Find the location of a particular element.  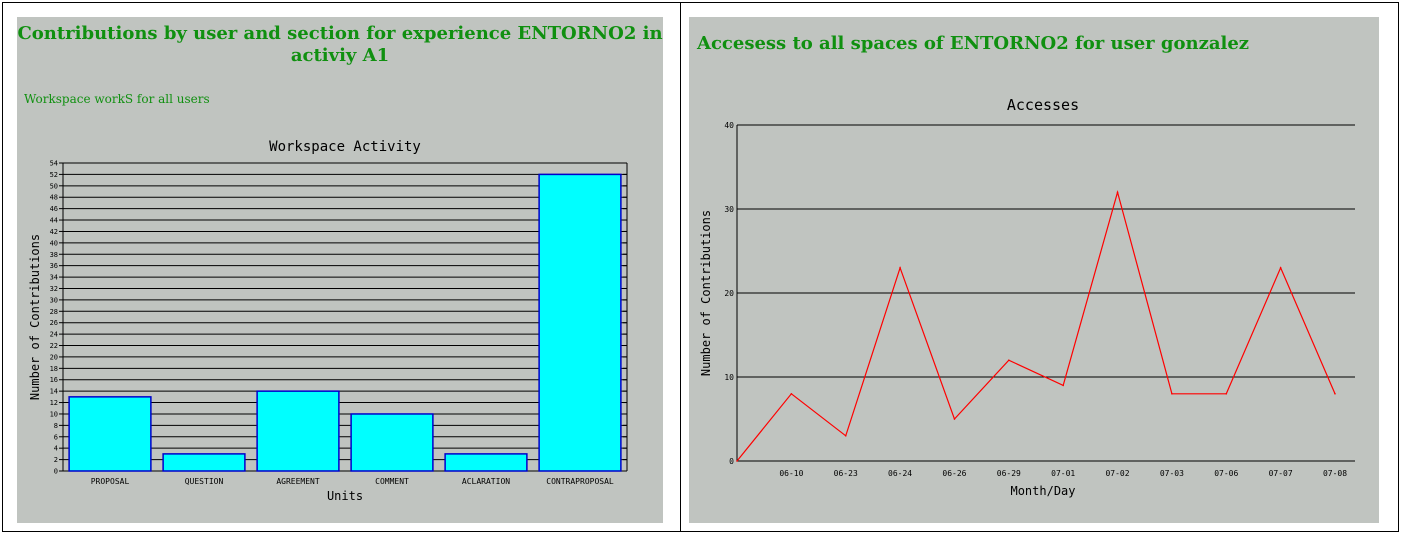

y-tick-label: 28 is located at coordinates (54, 312).